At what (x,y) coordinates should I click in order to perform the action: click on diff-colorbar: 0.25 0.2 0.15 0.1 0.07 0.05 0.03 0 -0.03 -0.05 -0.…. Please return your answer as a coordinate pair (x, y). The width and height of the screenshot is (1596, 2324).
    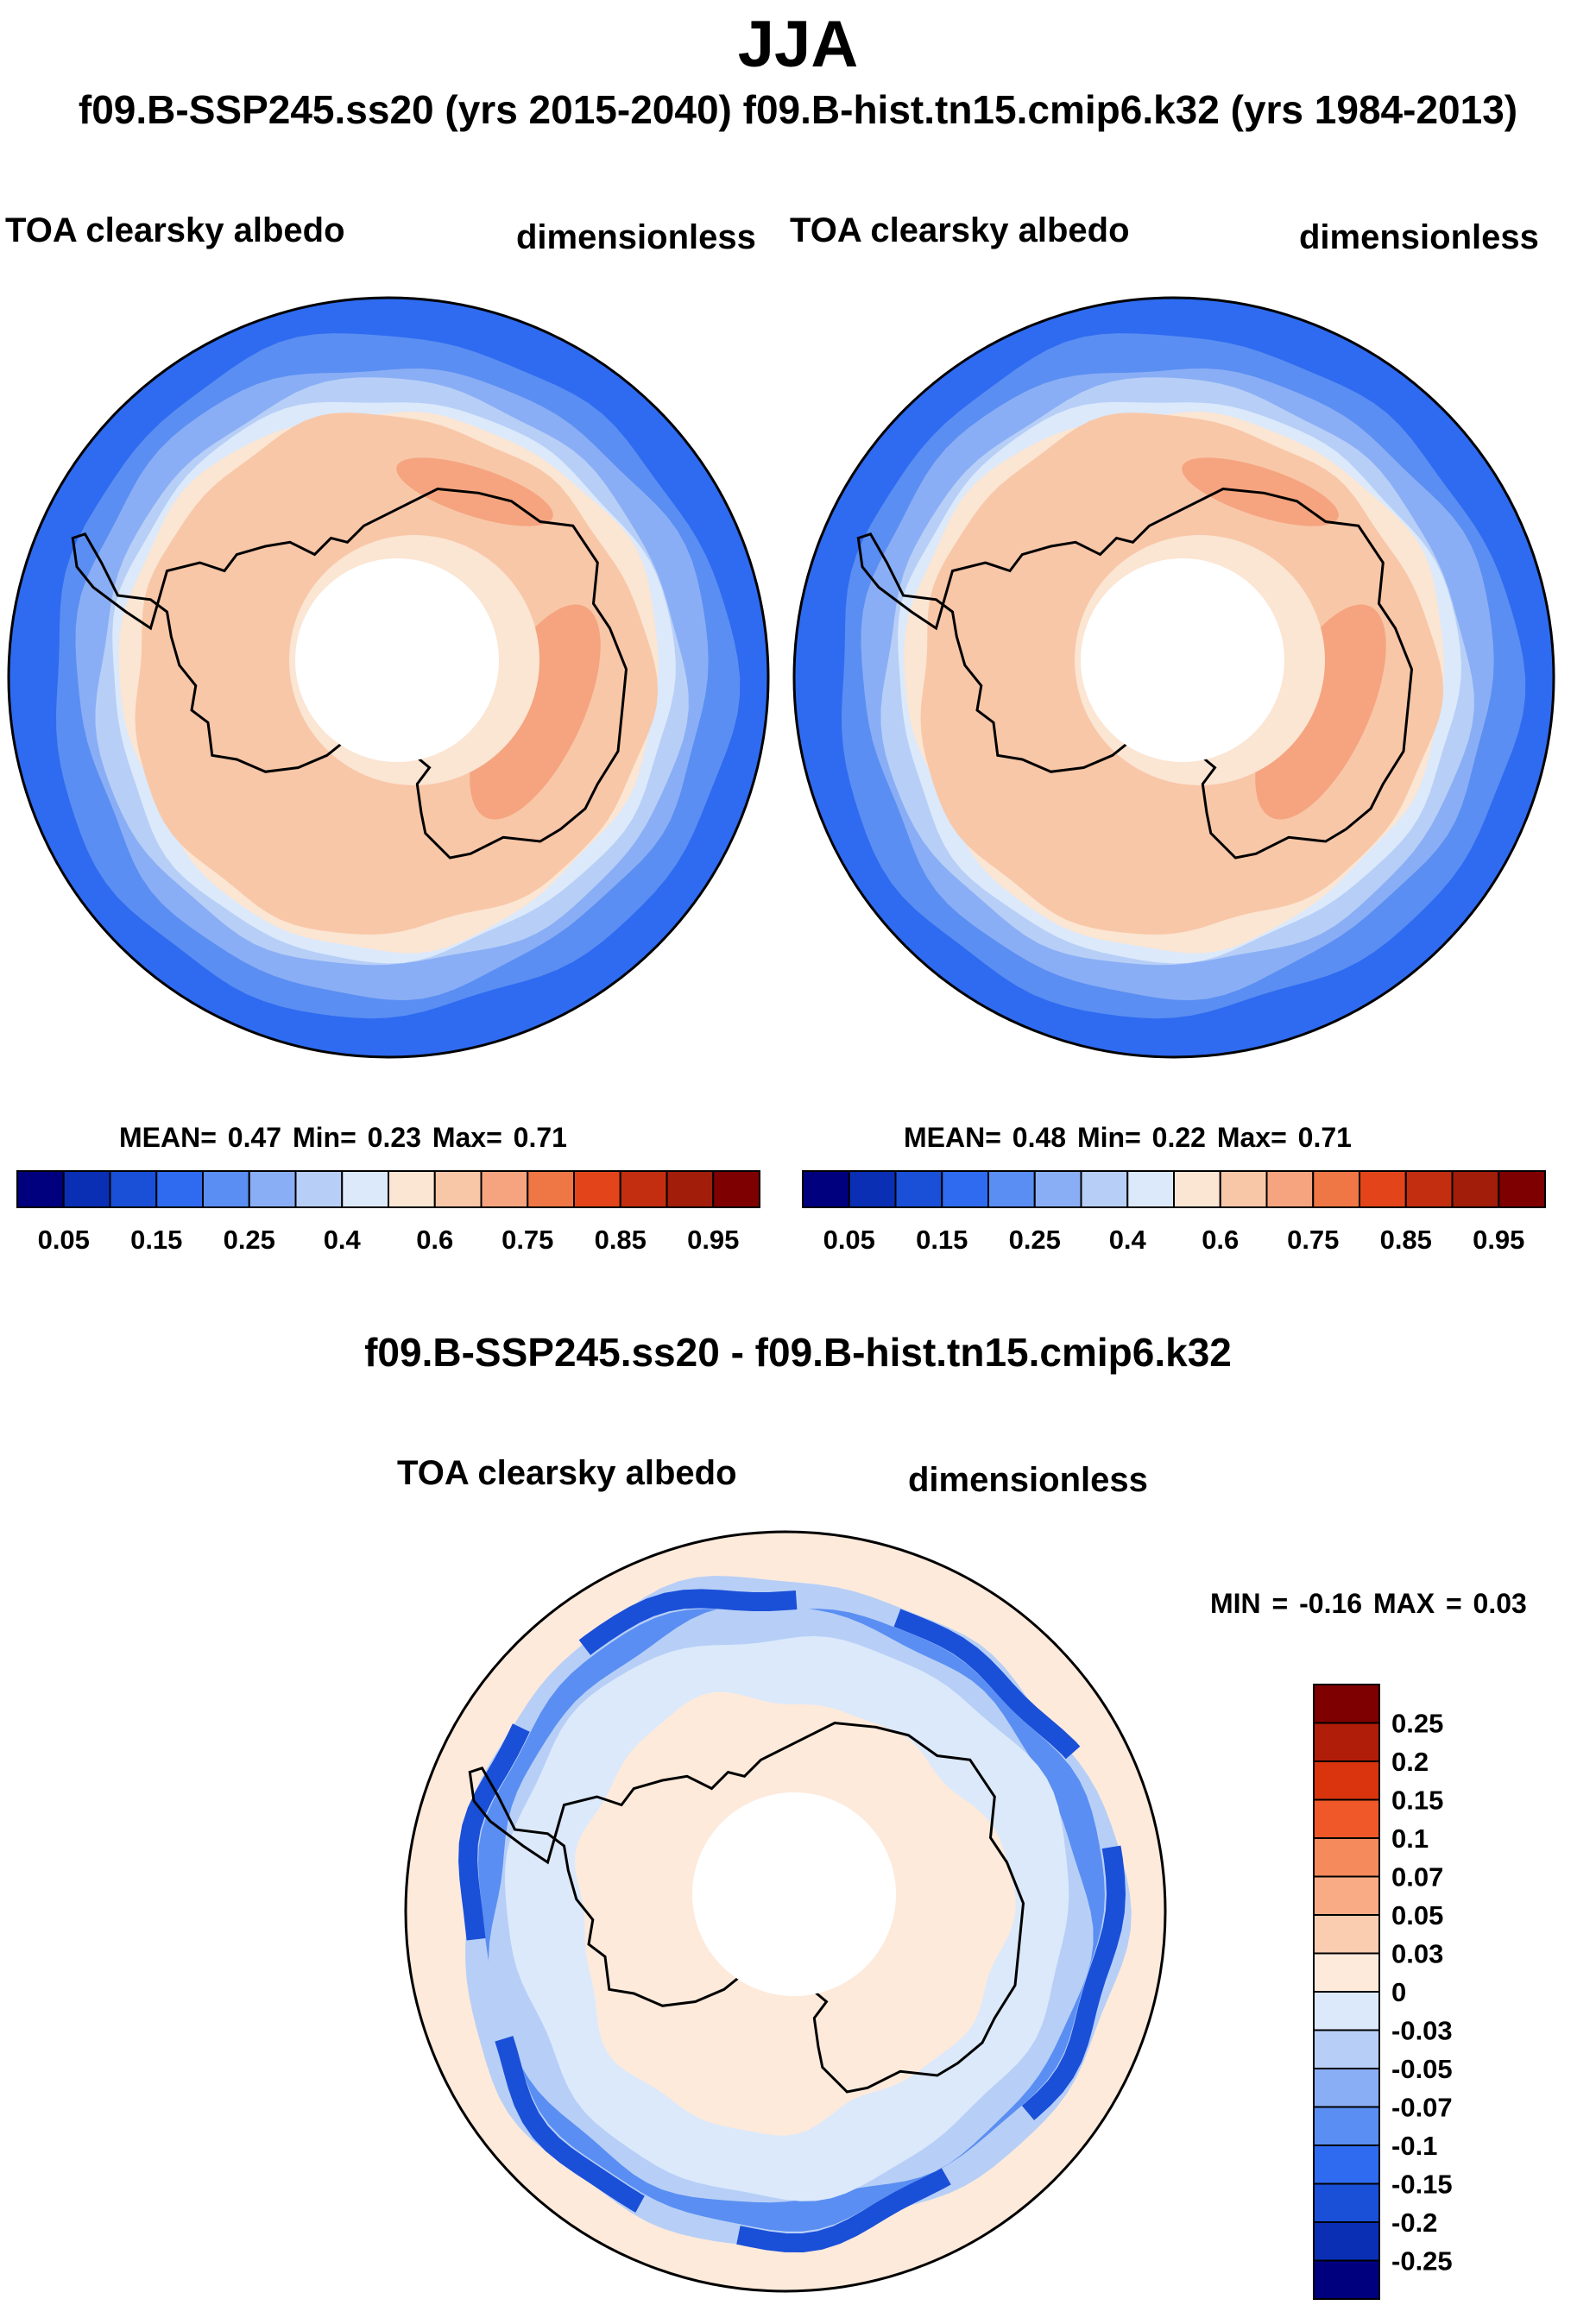
    Looking at the image, I should click on (1383, 1992).